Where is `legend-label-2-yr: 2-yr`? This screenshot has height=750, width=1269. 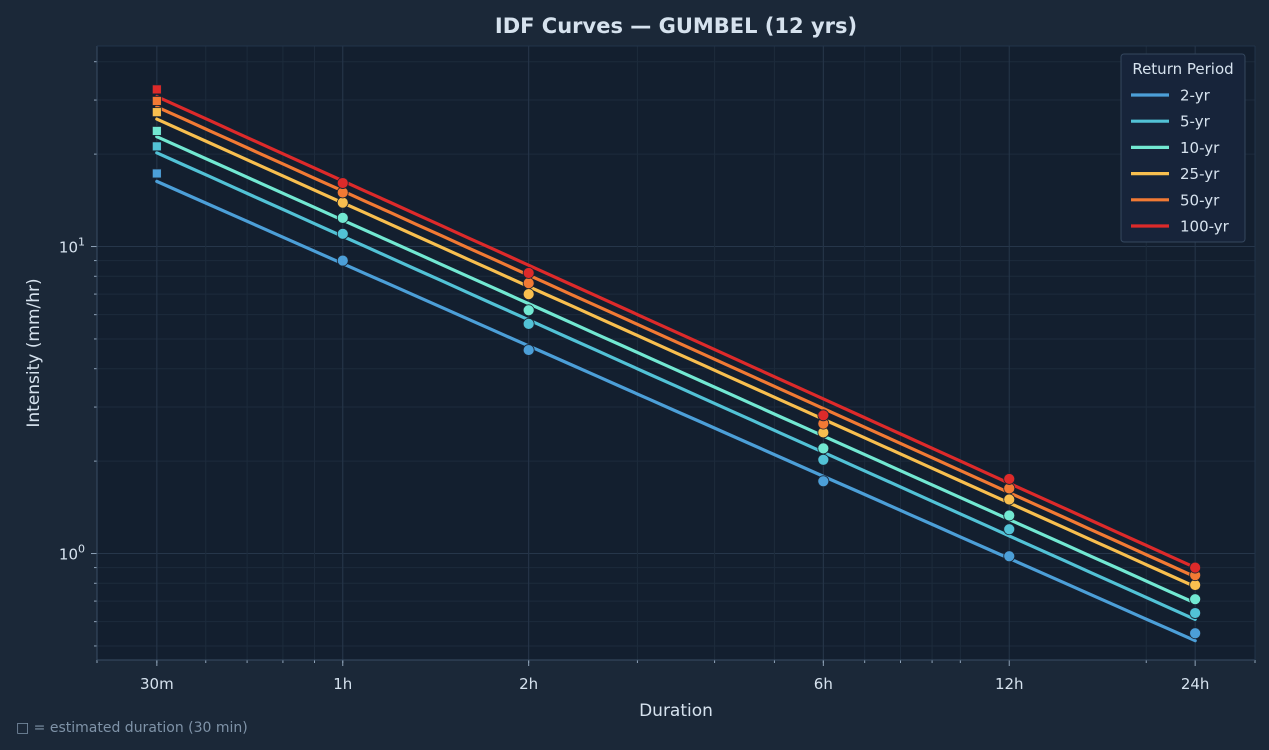 legend-label-2-yr: 2-yr is located at coordinates (1195, 96).